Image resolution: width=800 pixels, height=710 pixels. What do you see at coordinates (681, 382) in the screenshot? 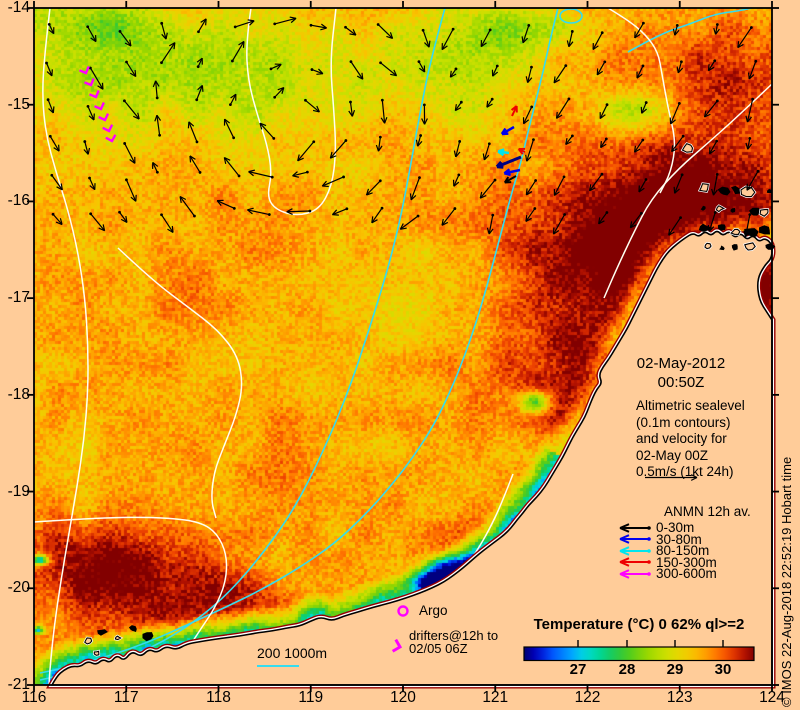
I see `time-text: 00:50Z` at bounding box center [681, 382].